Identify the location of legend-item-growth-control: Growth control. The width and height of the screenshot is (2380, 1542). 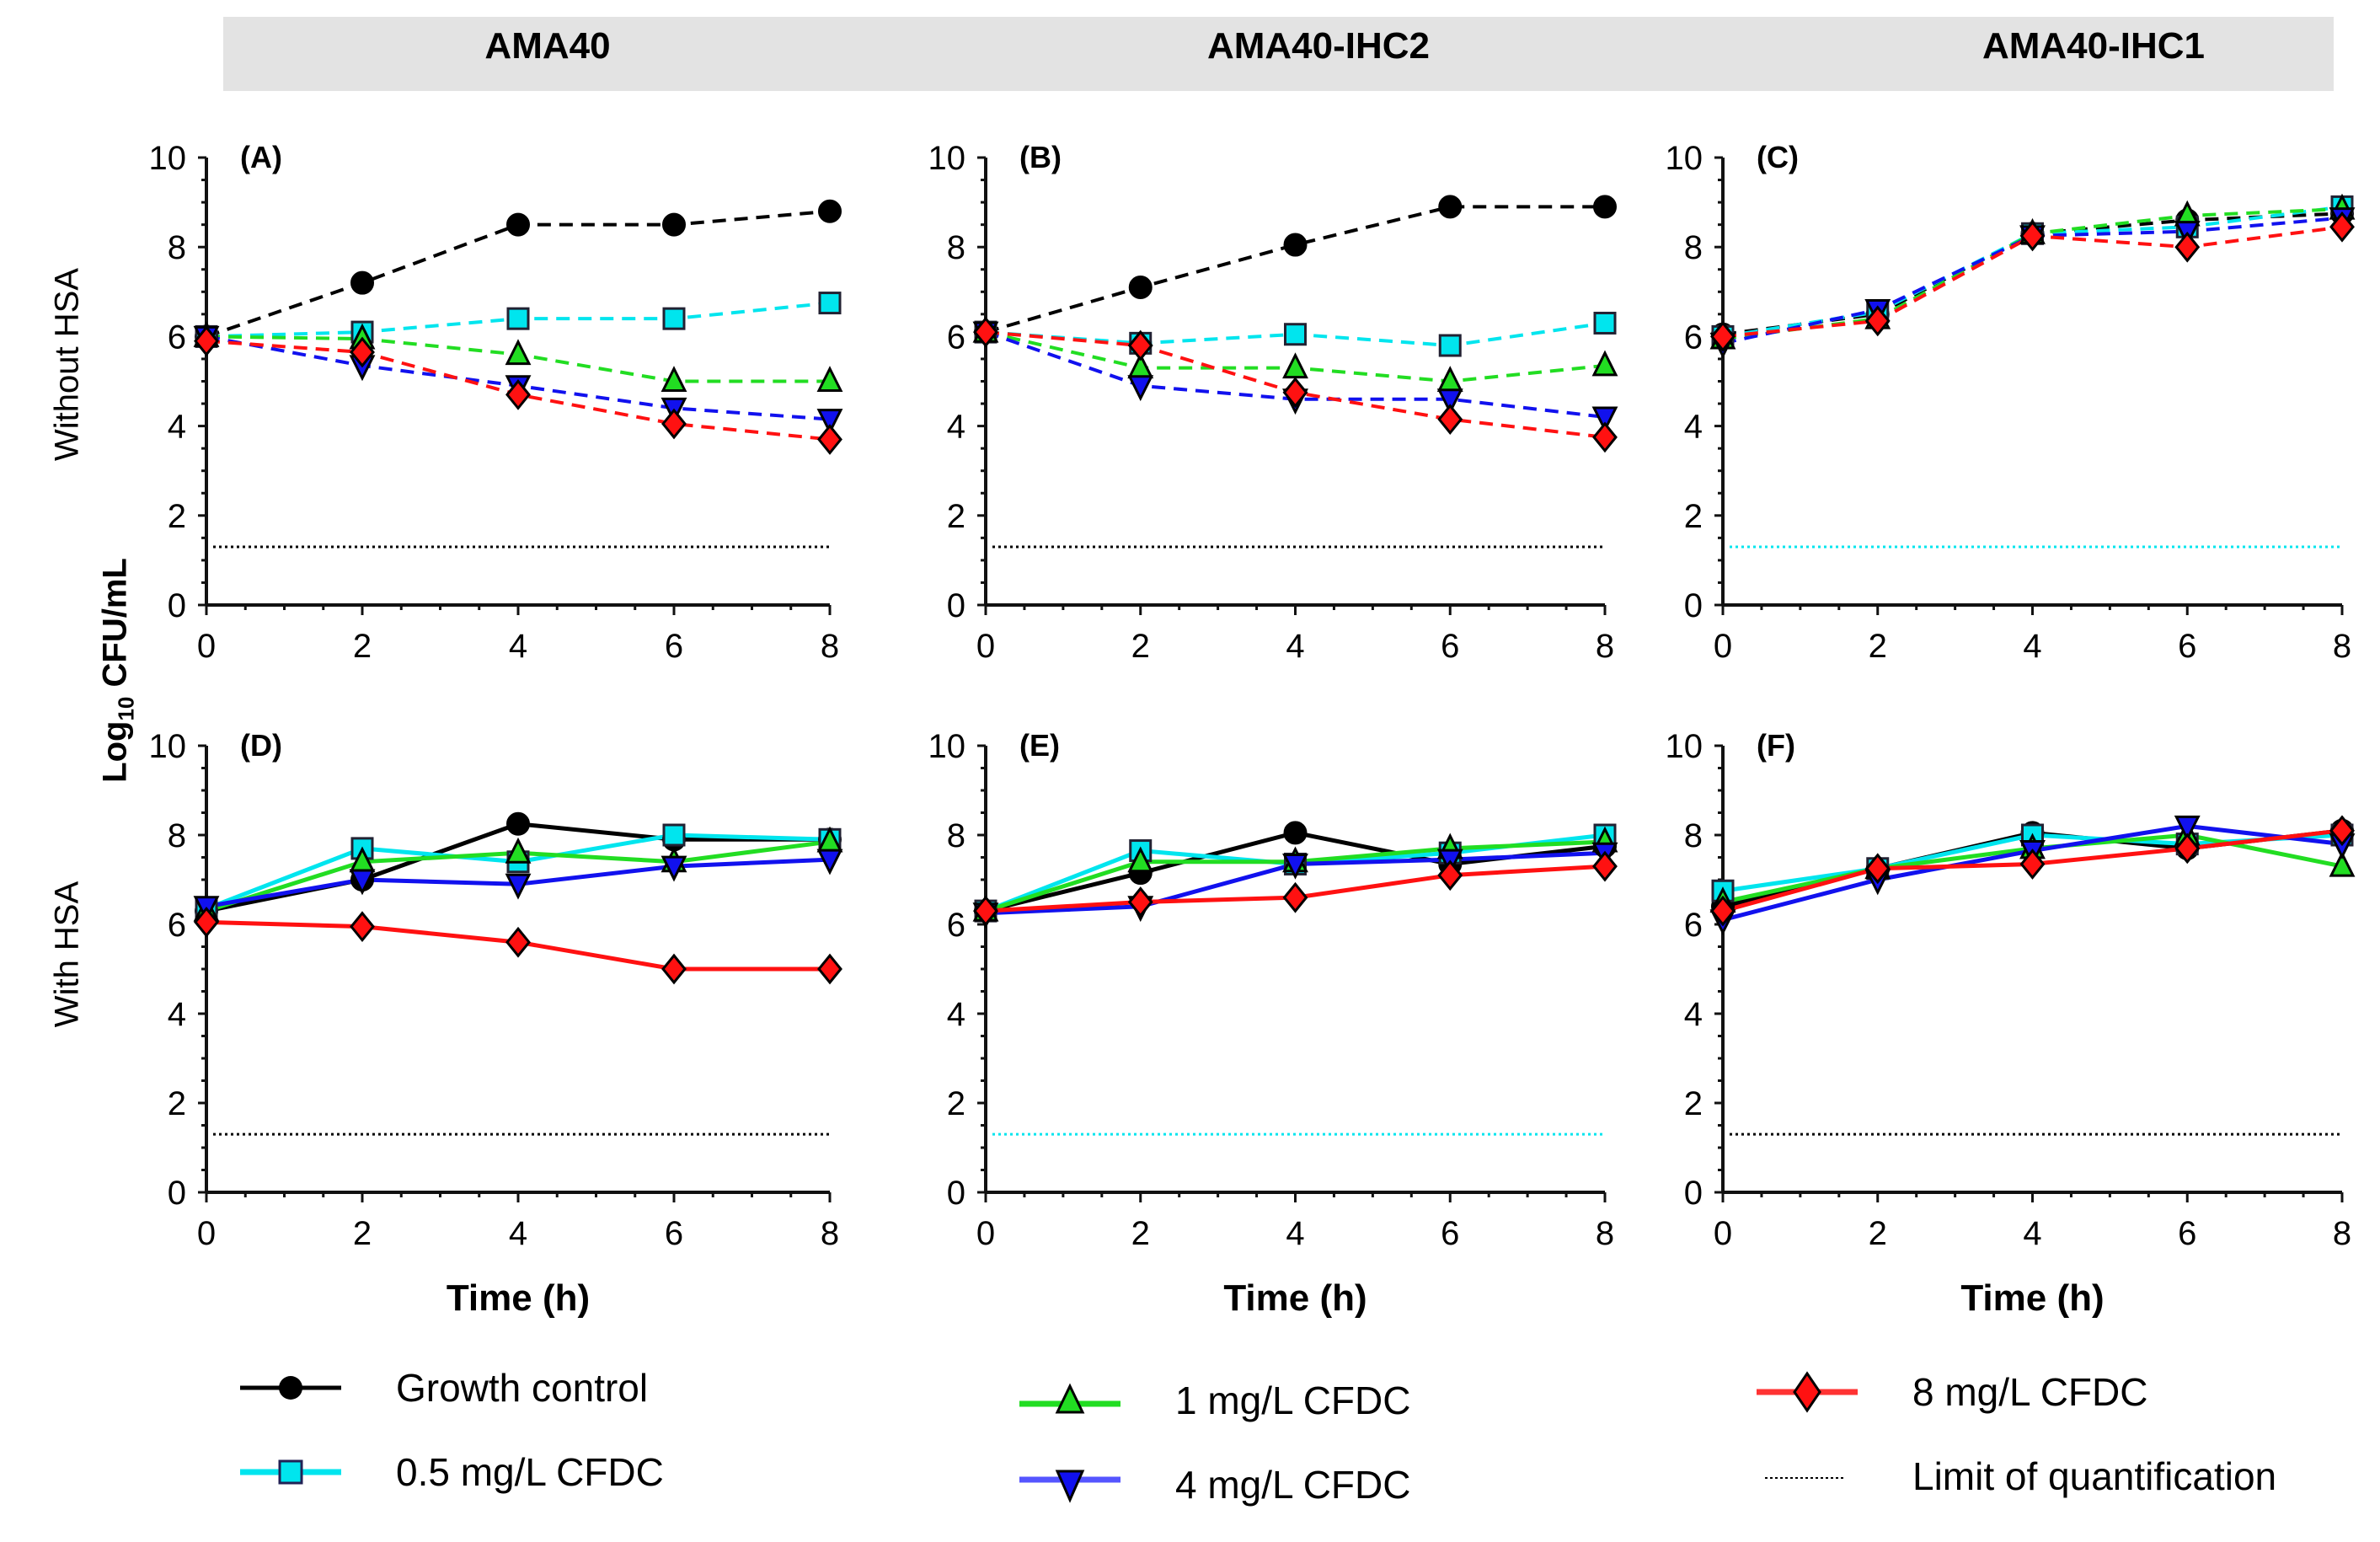
(442, 1388).